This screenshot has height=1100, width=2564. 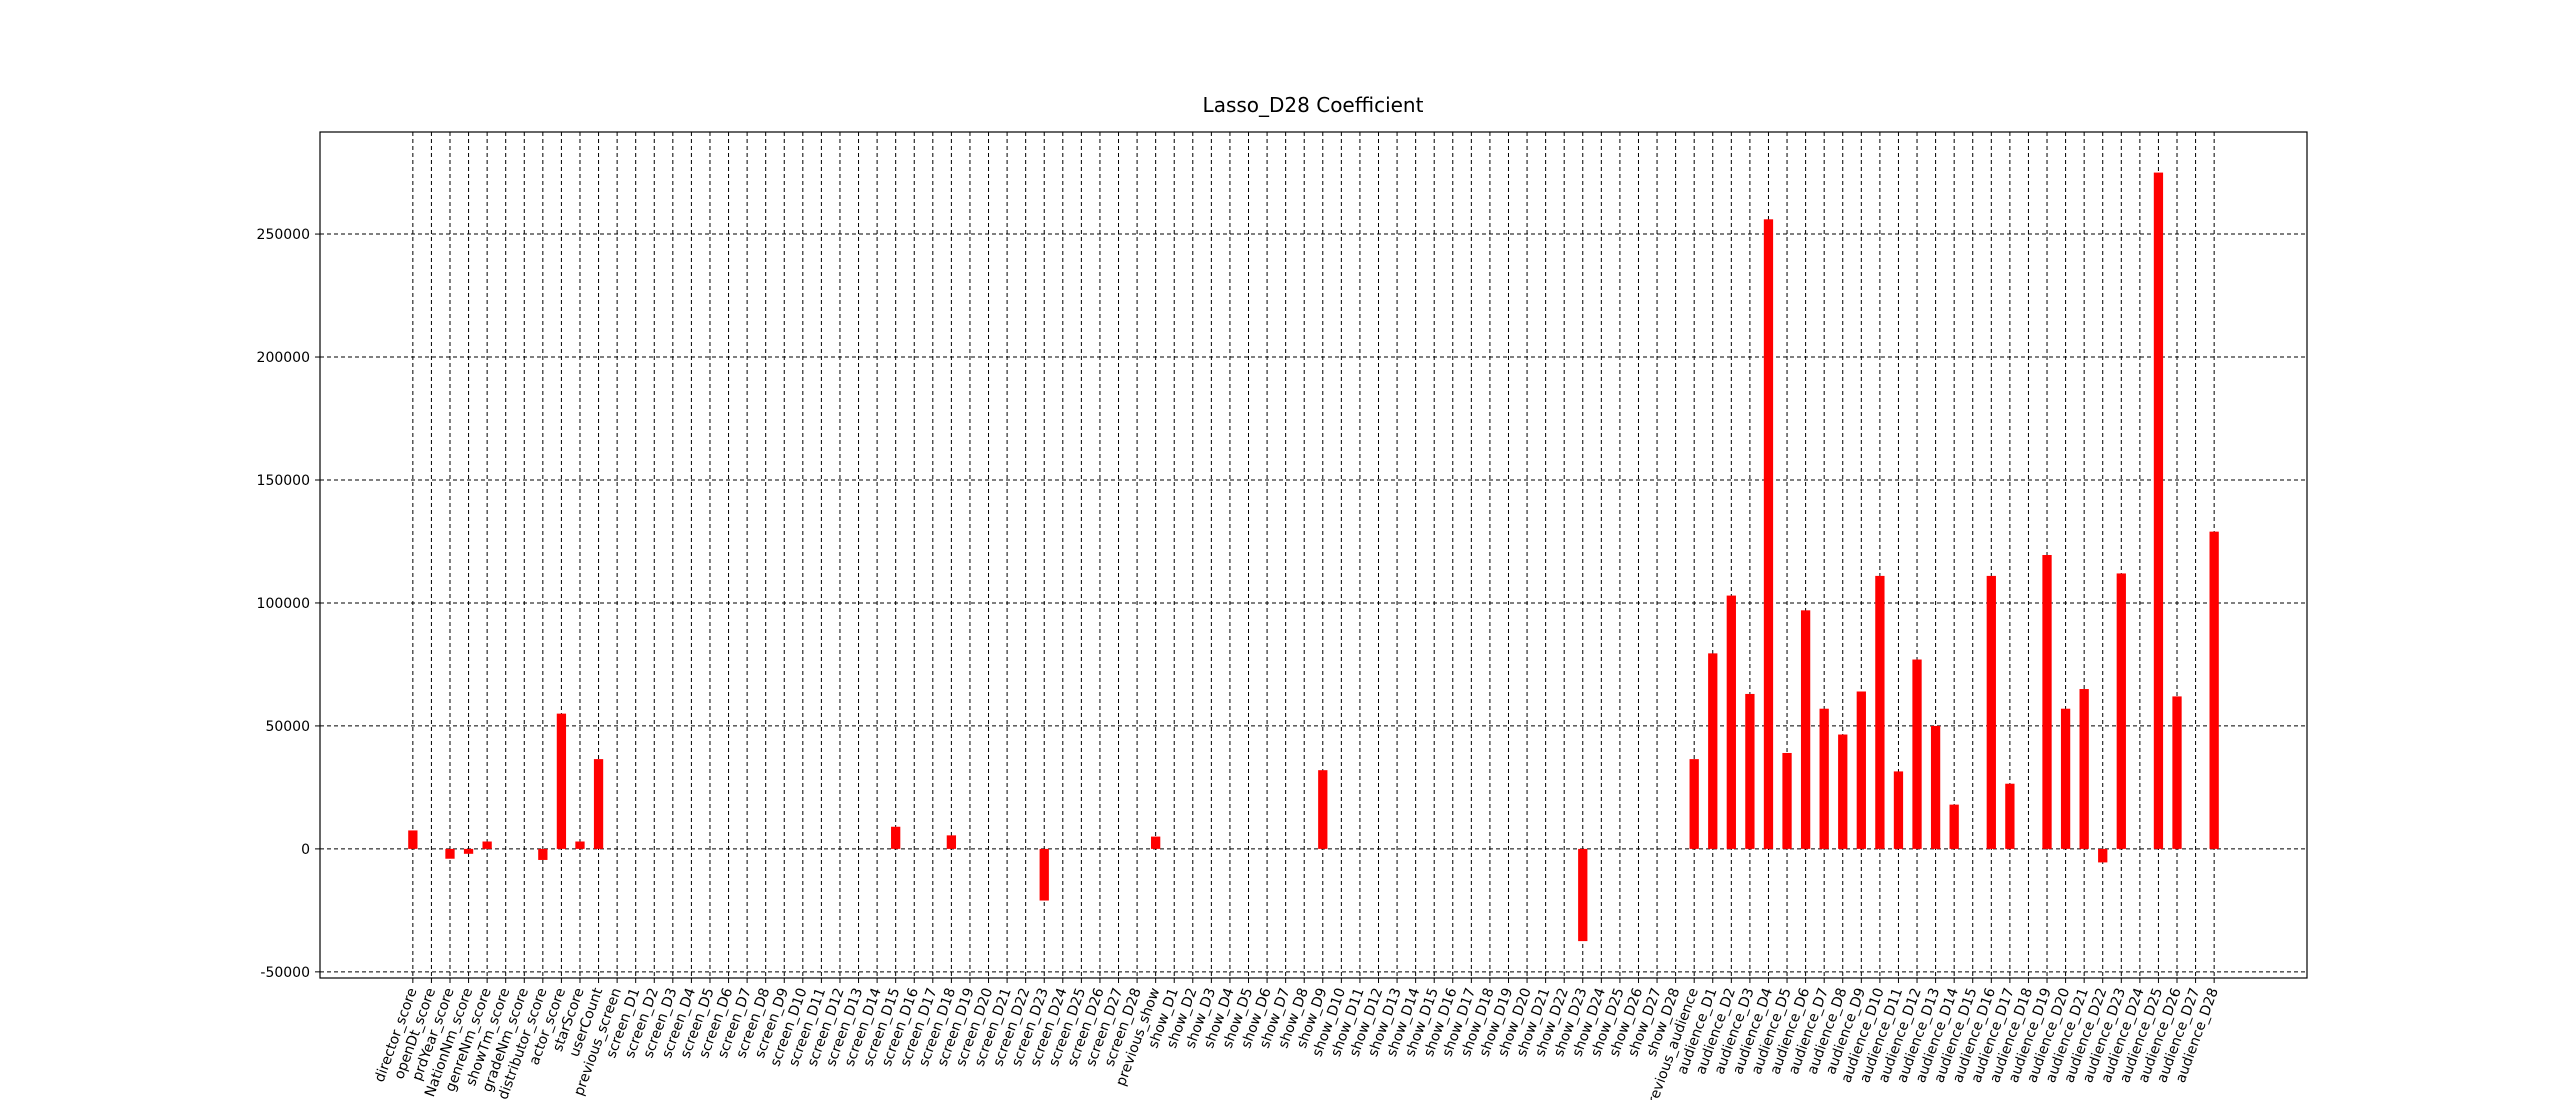 What do you see at coordinates (283, 235) in the screenshot?
I see `y-tick-label: 250000` at bounding box center [283, 235].